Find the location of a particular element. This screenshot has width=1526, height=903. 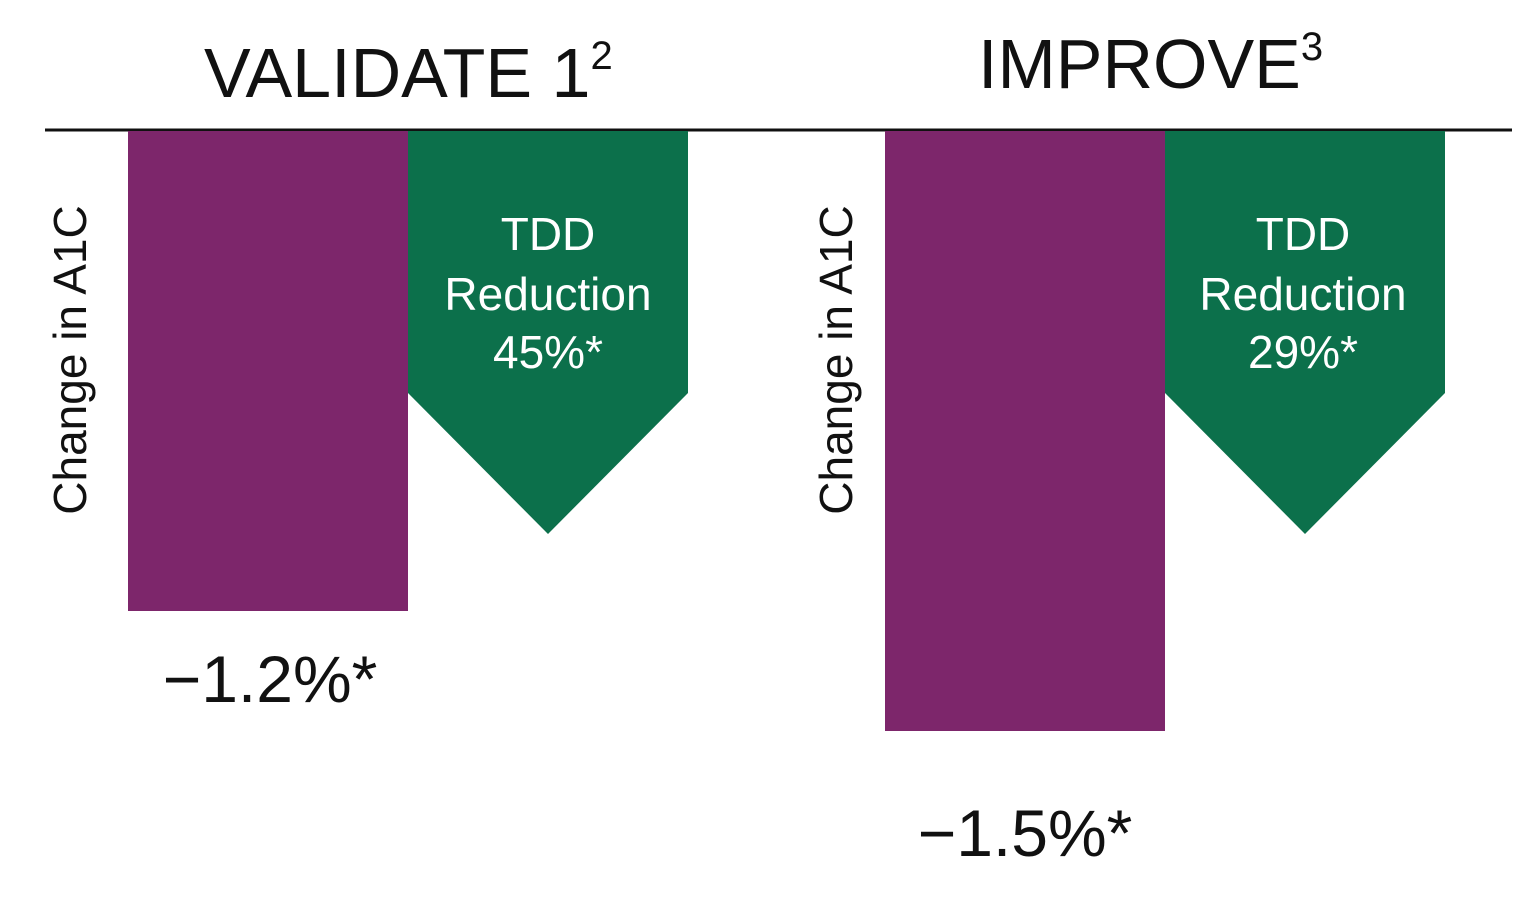

tdd-label-line: 29%* is located at coordinates (1303, 352).